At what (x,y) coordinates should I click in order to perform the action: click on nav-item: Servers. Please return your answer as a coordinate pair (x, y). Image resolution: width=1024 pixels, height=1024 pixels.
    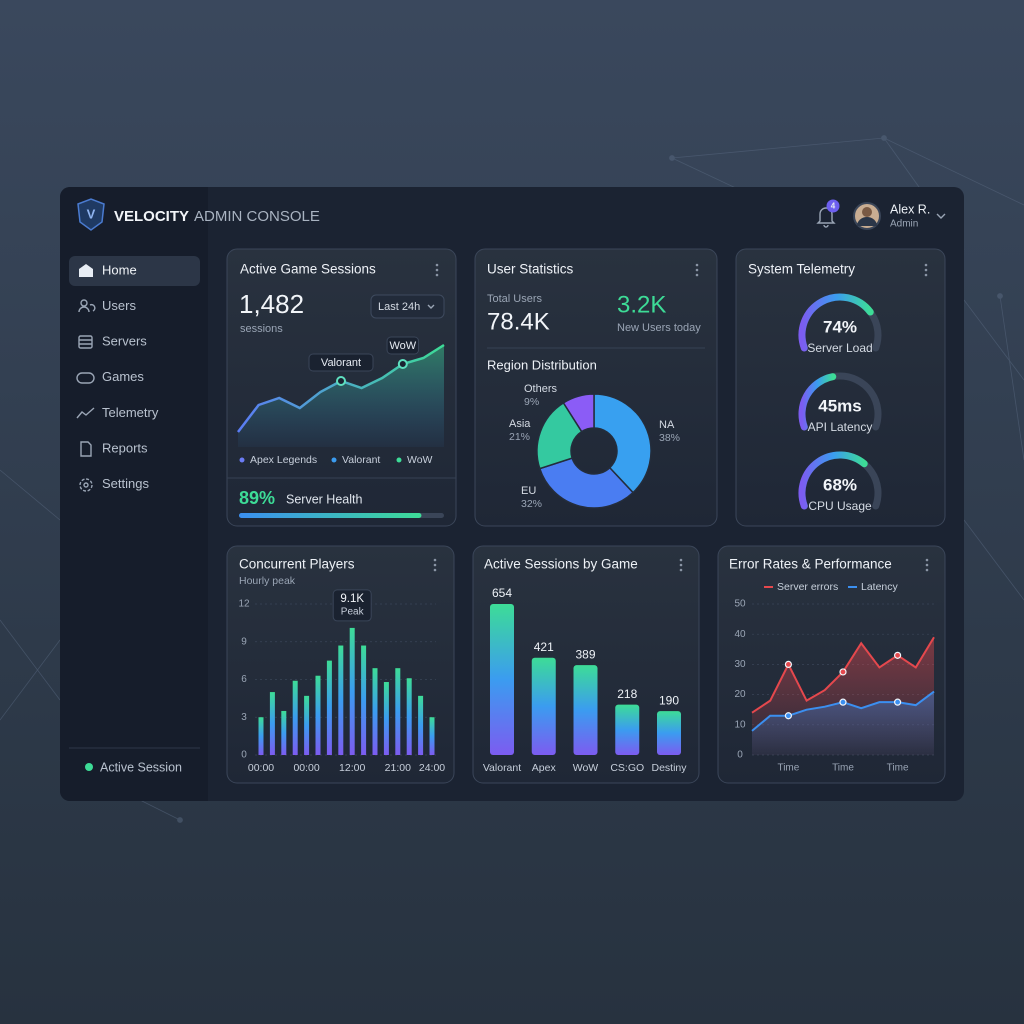
    Looking at the image, I should click on (124, 341).